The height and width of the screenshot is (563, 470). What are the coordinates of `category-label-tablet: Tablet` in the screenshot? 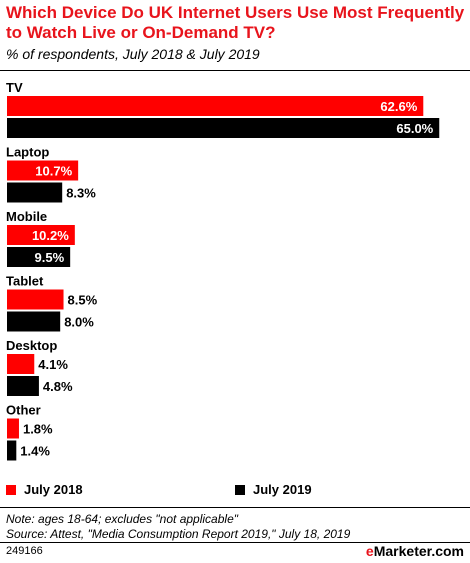 It's located at (25, 281).